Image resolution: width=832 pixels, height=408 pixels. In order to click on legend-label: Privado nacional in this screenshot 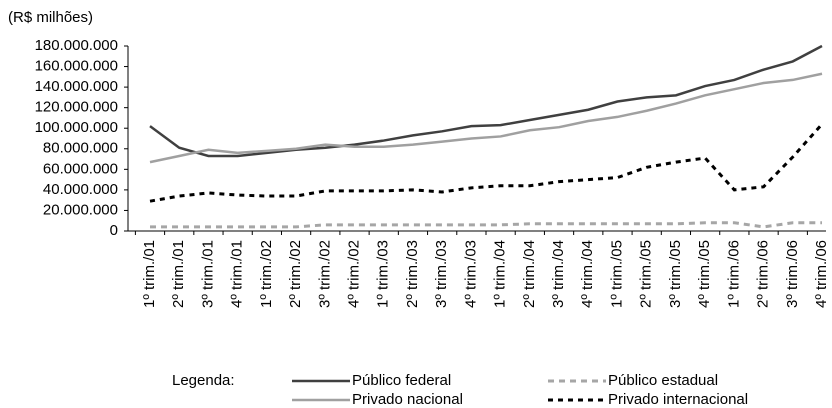, I will do `click(407, 399)`.